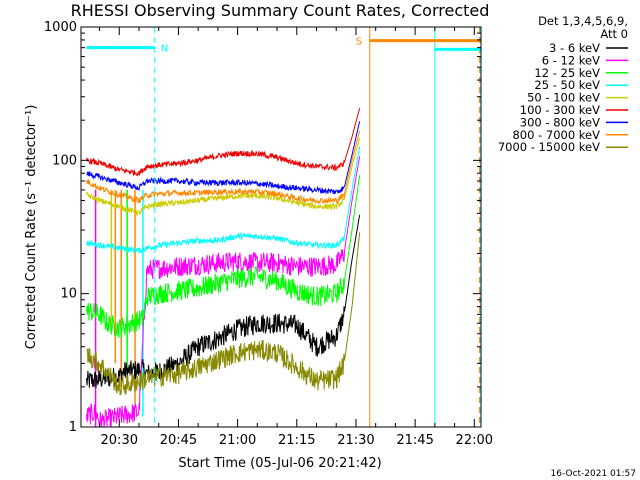 The width and height of the screenshot is (640, 480). What do you see at coordinates (571, 60) in the screenshot?
I see `legend-entry-label: 6 - 12 keV` at bounding box center [571, 60].